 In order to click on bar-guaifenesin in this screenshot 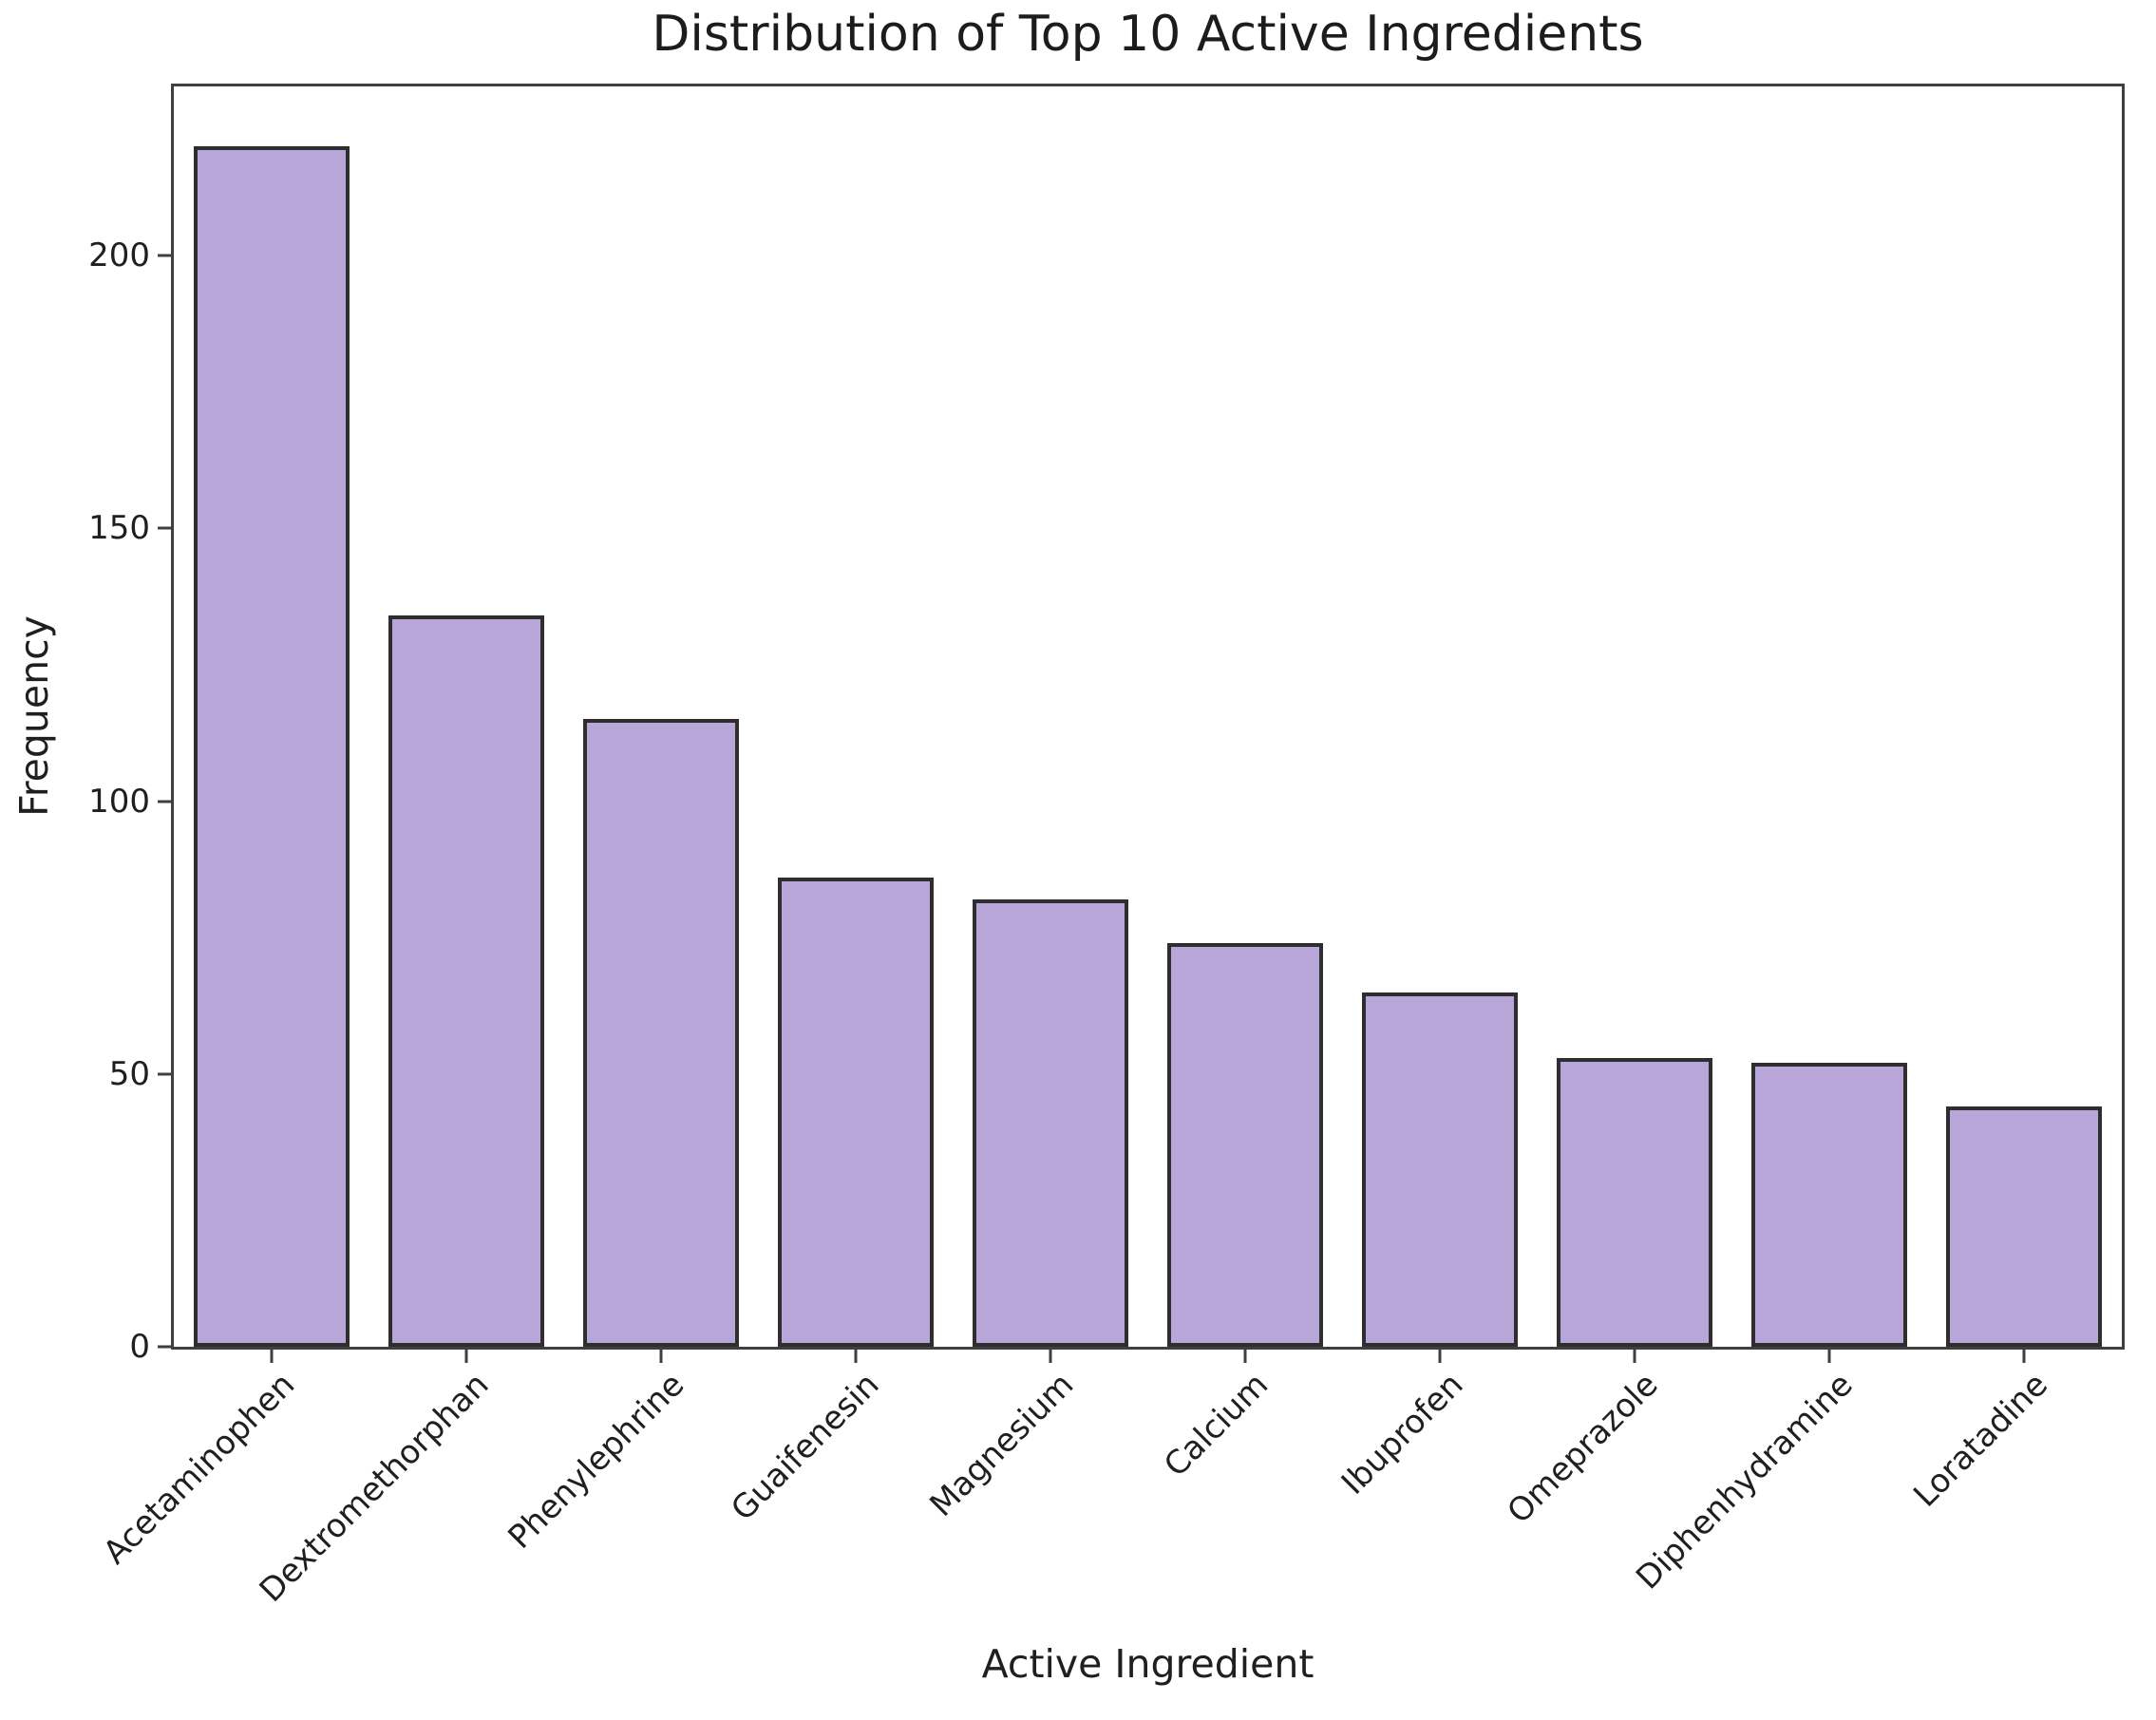, I will do `click(855, 1112)`.